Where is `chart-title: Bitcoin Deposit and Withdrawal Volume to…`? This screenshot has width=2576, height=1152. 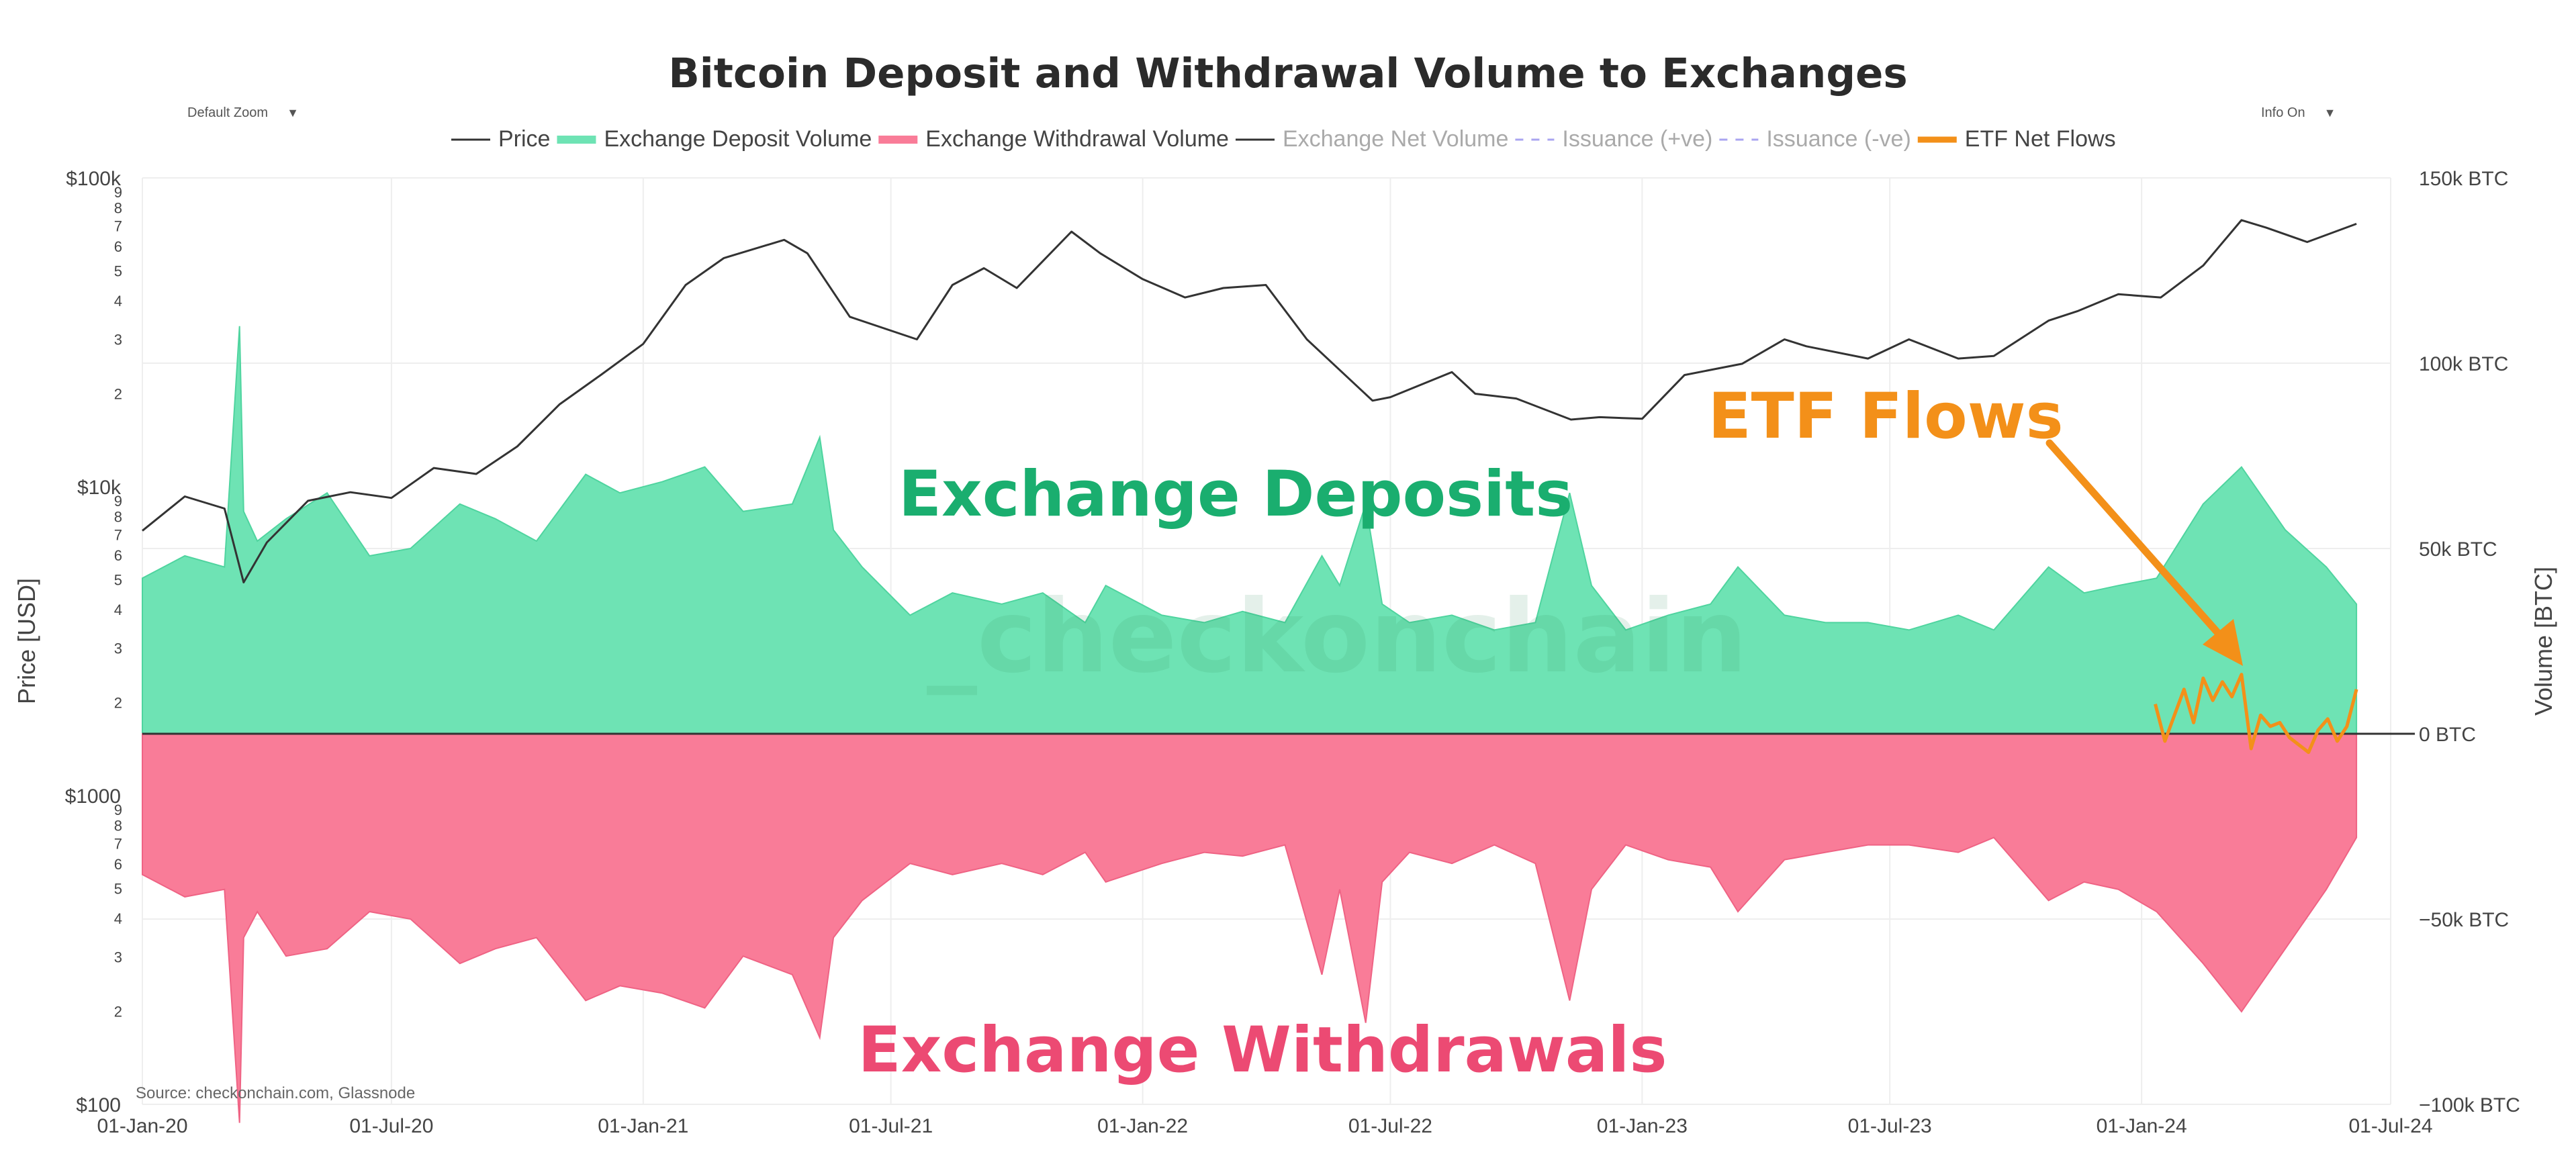 chart-title: Bitcoin Deposit and Withdrawal Volume to… is located at coordinates (1287, 73).